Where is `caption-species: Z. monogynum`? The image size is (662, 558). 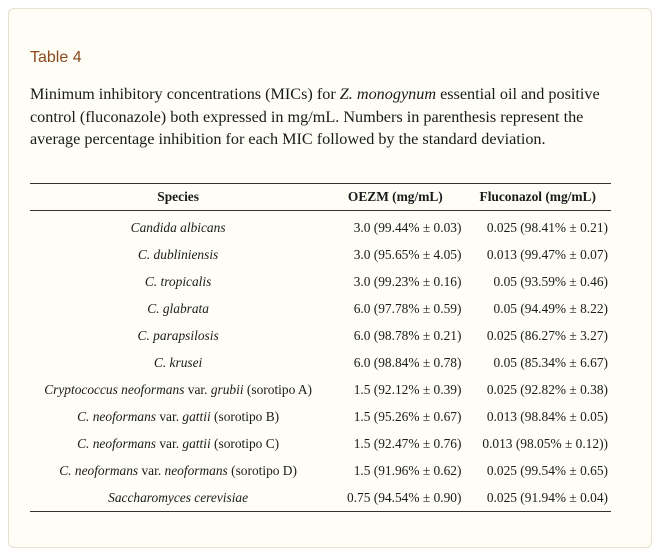
caption-species: Z. monogynum is located at coordinates (388, 94).